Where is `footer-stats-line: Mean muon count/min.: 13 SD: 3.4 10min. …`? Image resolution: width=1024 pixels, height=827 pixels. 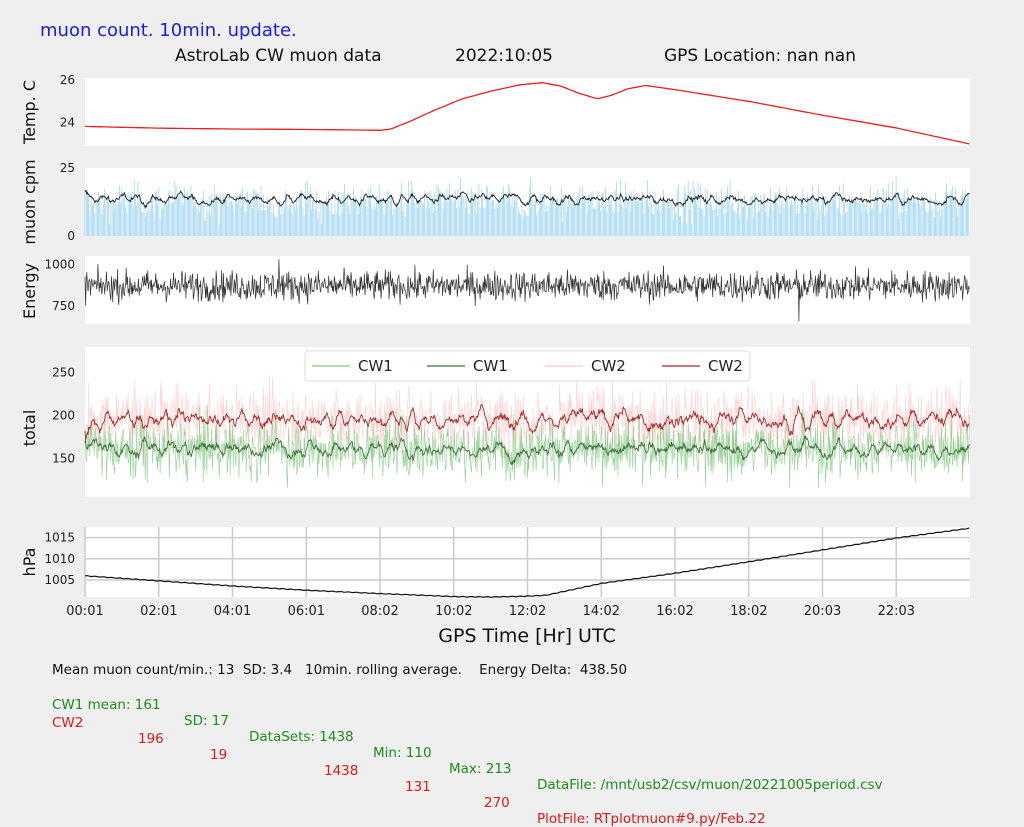
footer-stats-line: Mean muon count/min.: 13 SD: 3.4 10min. … is located at coordinates (340, 670).